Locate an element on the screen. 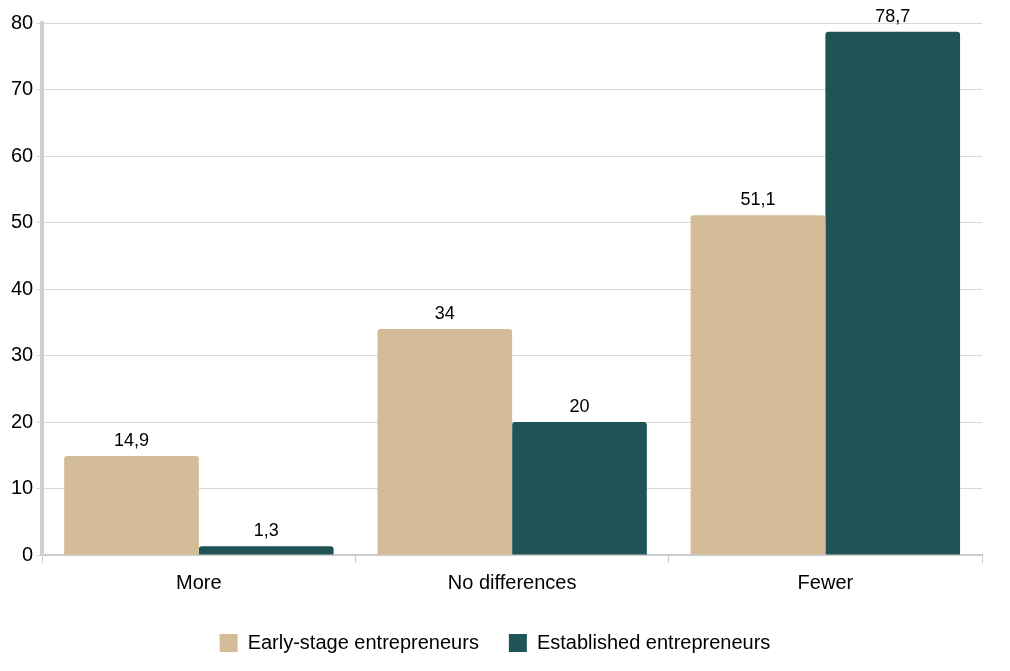  legend-label: Early-stage entrepreneurs is located at coordinates (363, 641).